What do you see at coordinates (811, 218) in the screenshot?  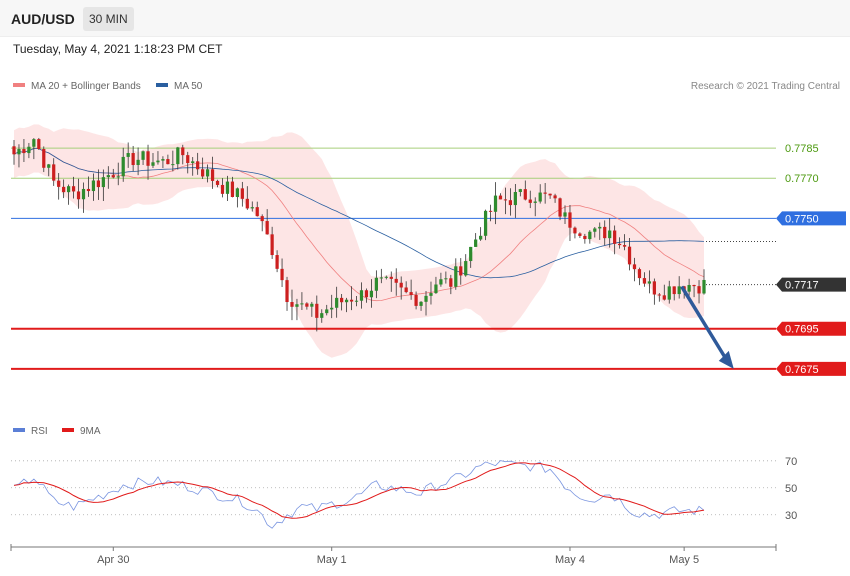 I see `pivot-tag` at bounding box center [811, 218].